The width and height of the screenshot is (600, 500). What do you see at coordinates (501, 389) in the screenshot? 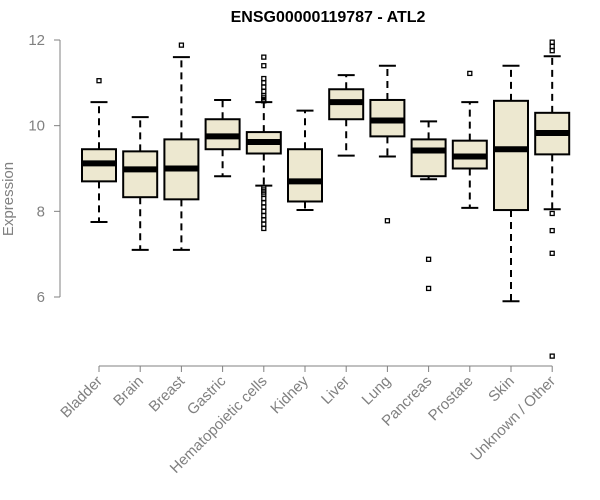
I see `x-tick-label: Skin` at bounding box center [501, 389].